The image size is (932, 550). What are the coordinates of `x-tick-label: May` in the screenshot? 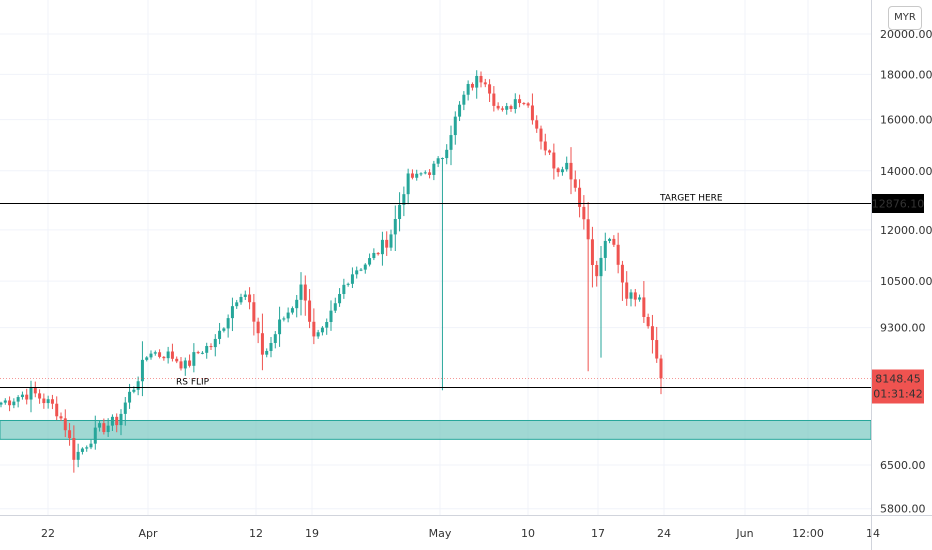 It's located at (440, 533).